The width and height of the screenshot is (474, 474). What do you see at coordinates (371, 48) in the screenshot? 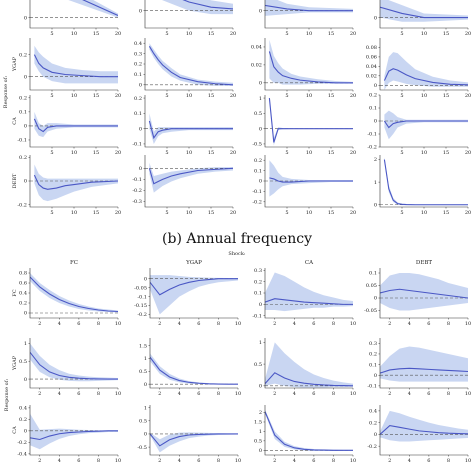
I see `y-tick-label: 0.08` at bounding box center [371, 48].